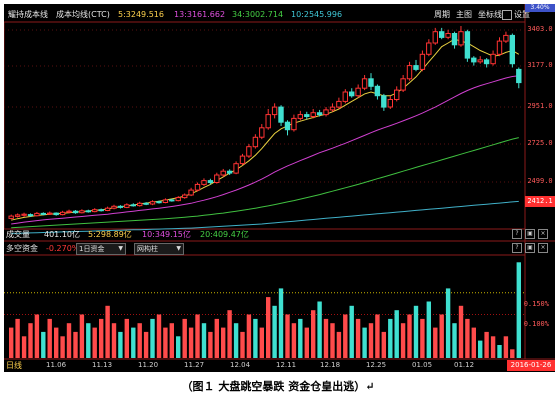 The width and height of the screenshot is (556, 406). Describe the element at coordinates (490, 14) in the screenshot. I see `menu-coordinate: 坐标线` at that location.